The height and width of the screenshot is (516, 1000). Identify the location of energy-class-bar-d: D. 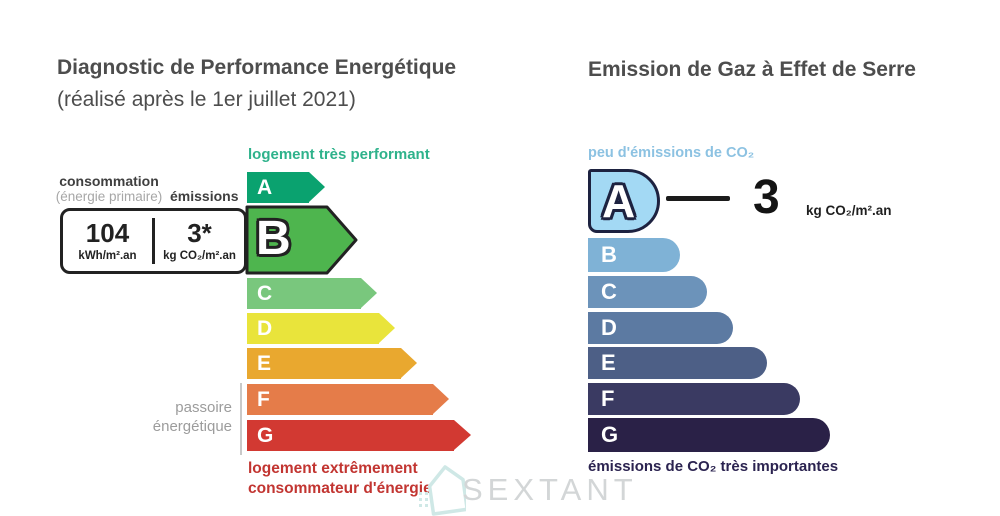
(321, 328).